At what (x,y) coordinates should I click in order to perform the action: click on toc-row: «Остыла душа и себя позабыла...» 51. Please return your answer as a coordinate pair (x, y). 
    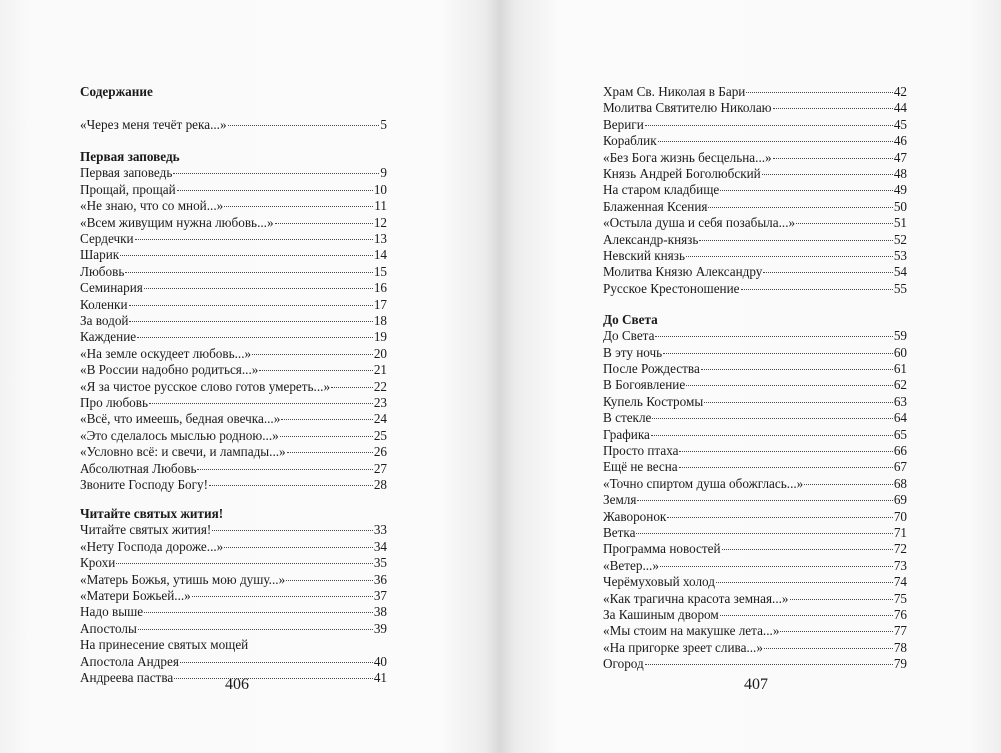
    Looking at the image, I should click on (755, 223).